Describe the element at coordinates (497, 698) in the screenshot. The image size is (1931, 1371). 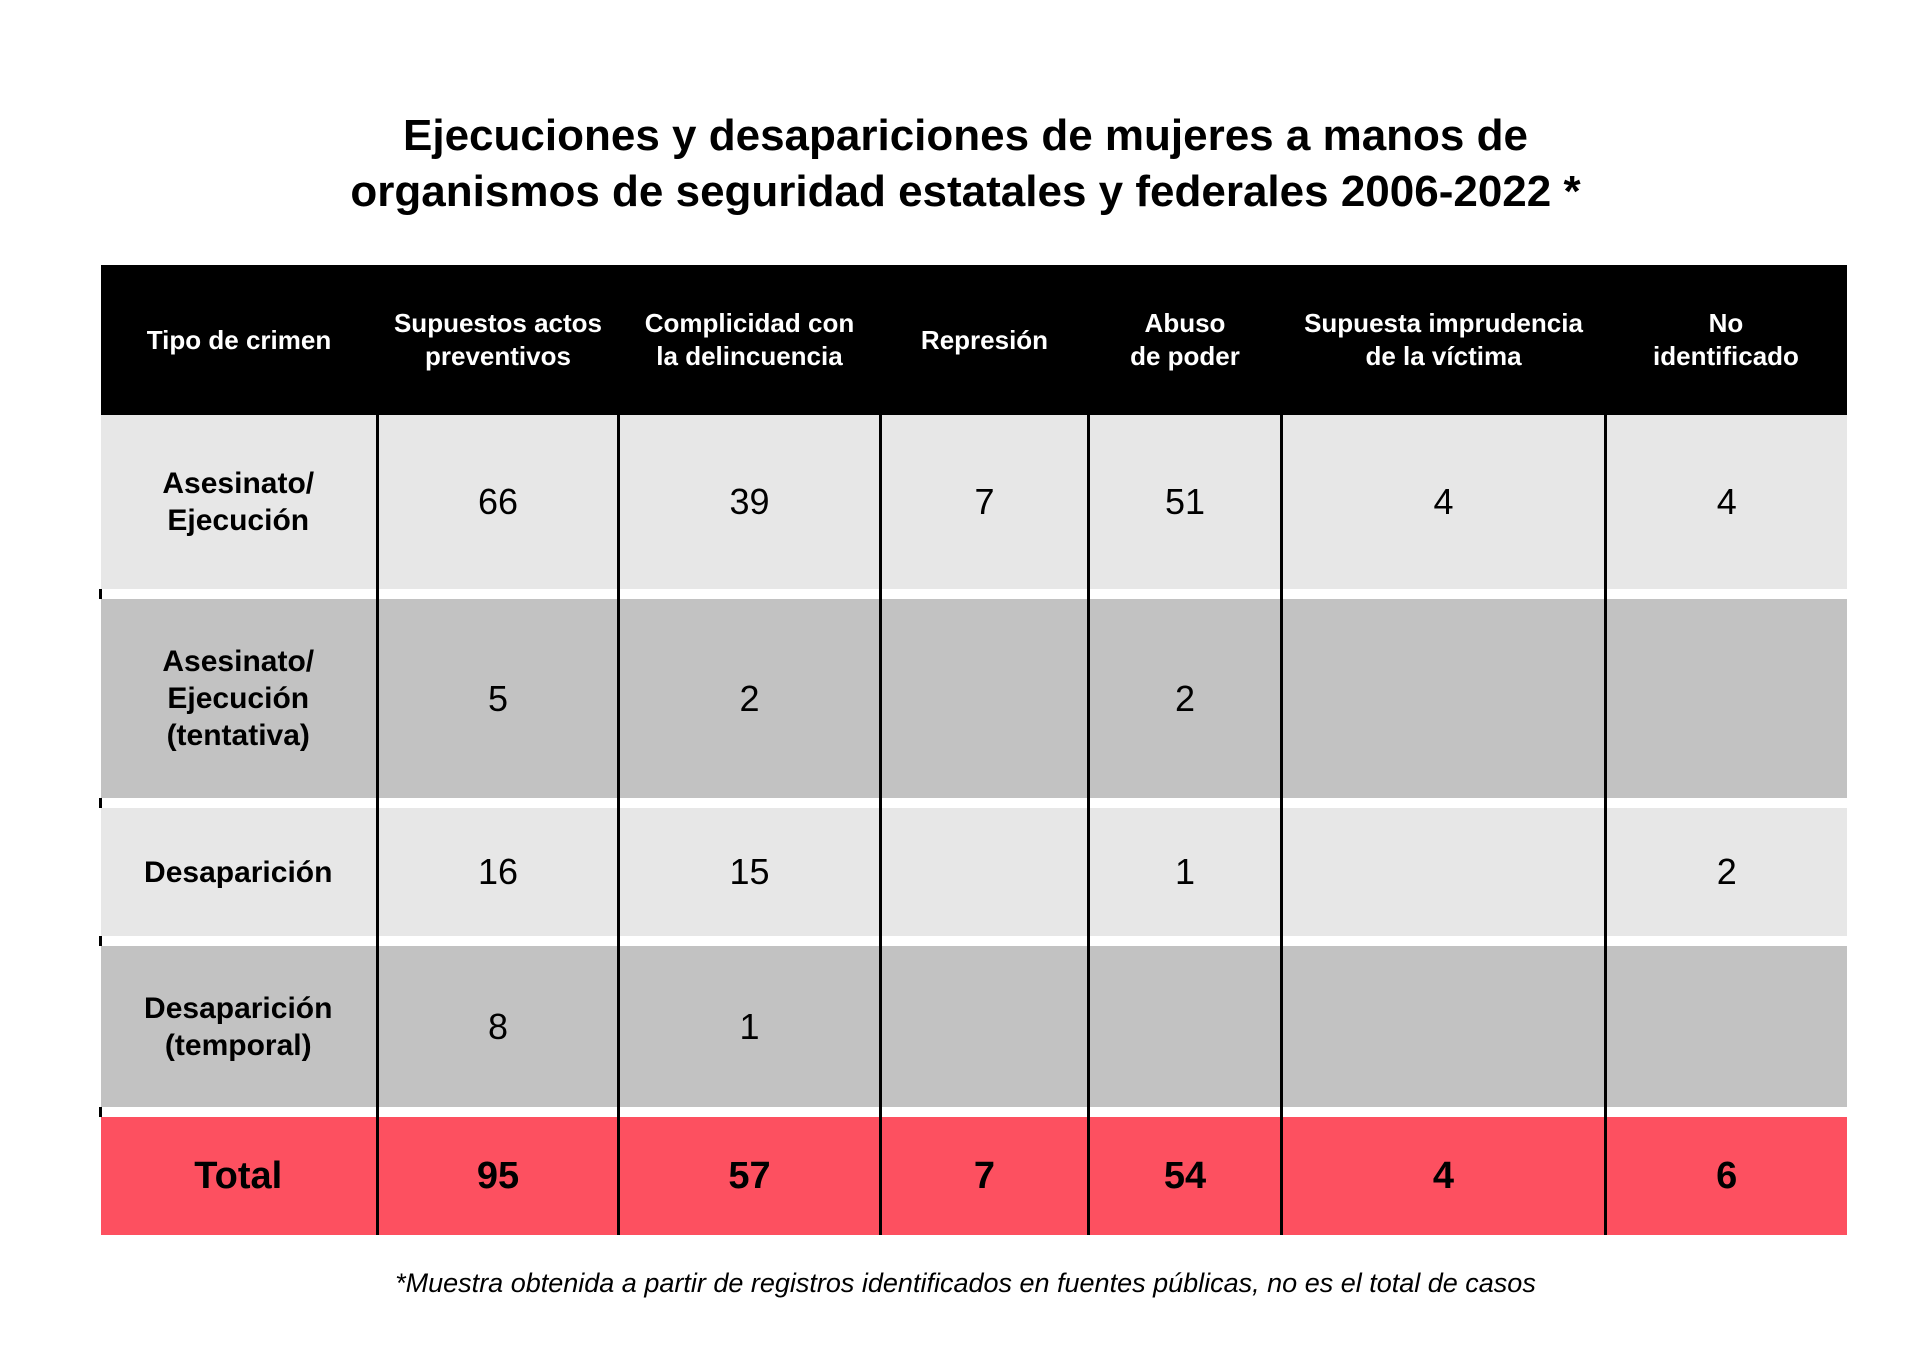
I see `table-cell: 5` at that location.